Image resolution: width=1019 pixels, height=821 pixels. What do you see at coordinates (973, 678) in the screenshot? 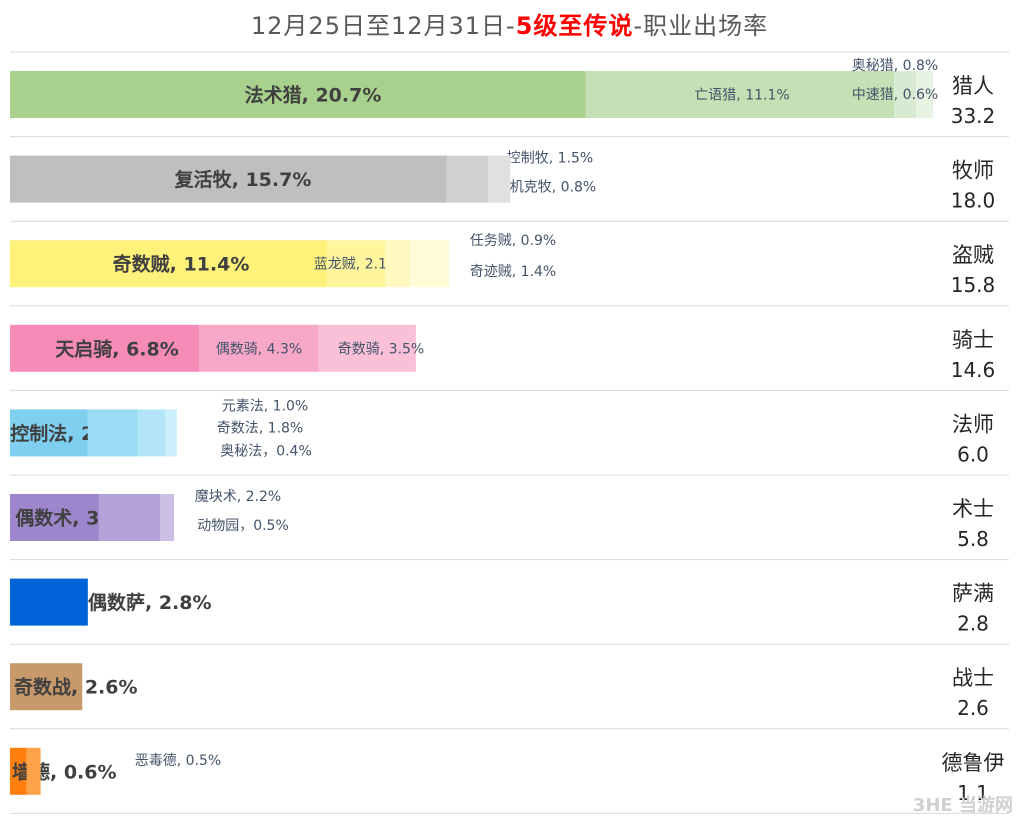
I see `class-name-label: 战士` at bounding box center [973, 678].